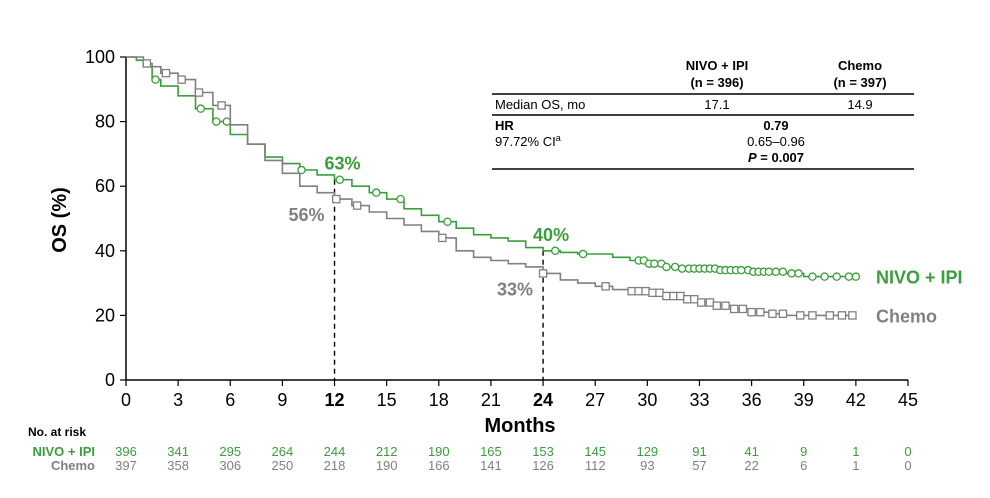  What do you see at coordinates (919, 278) in the screenshot?
I see `nivo-series-end-label: NIVO + IPI` at bounding box center [919, 278].